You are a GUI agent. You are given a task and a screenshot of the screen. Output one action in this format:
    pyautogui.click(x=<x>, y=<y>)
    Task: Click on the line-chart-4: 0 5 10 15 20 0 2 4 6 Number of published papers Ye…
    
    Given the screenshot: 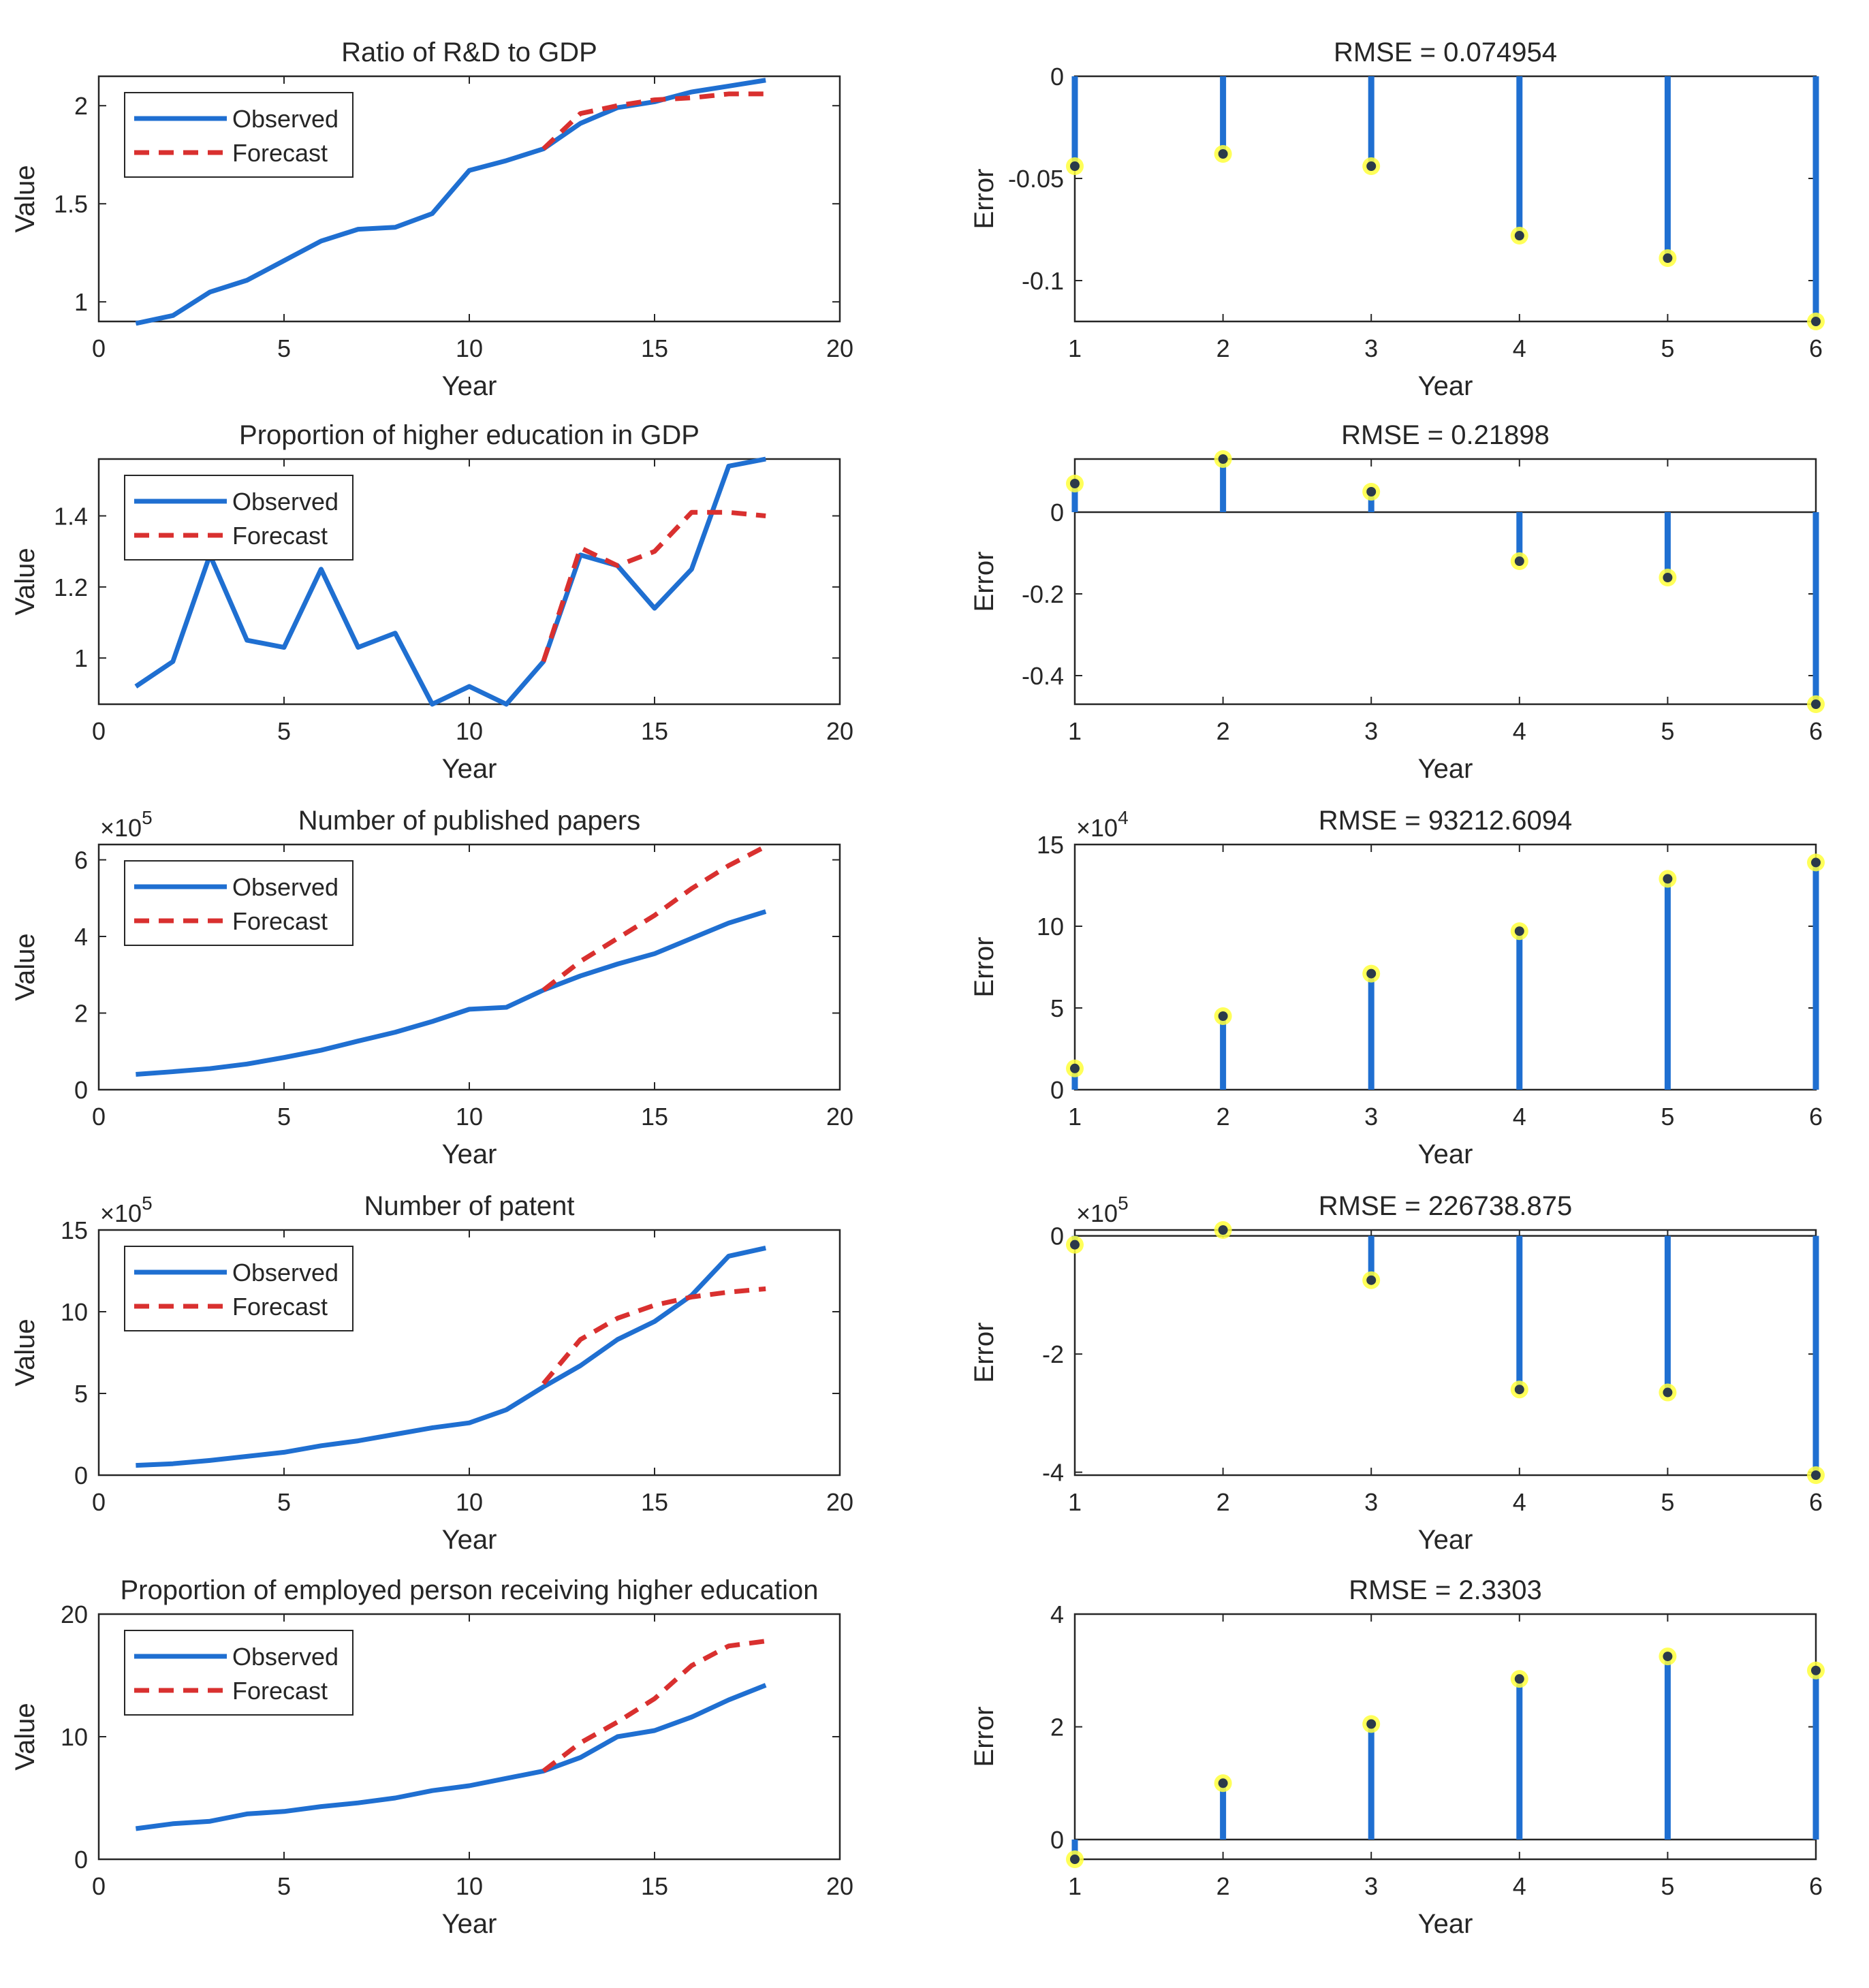 What is the action you would take?
    pyautogui.click(x=431, y=987)
    